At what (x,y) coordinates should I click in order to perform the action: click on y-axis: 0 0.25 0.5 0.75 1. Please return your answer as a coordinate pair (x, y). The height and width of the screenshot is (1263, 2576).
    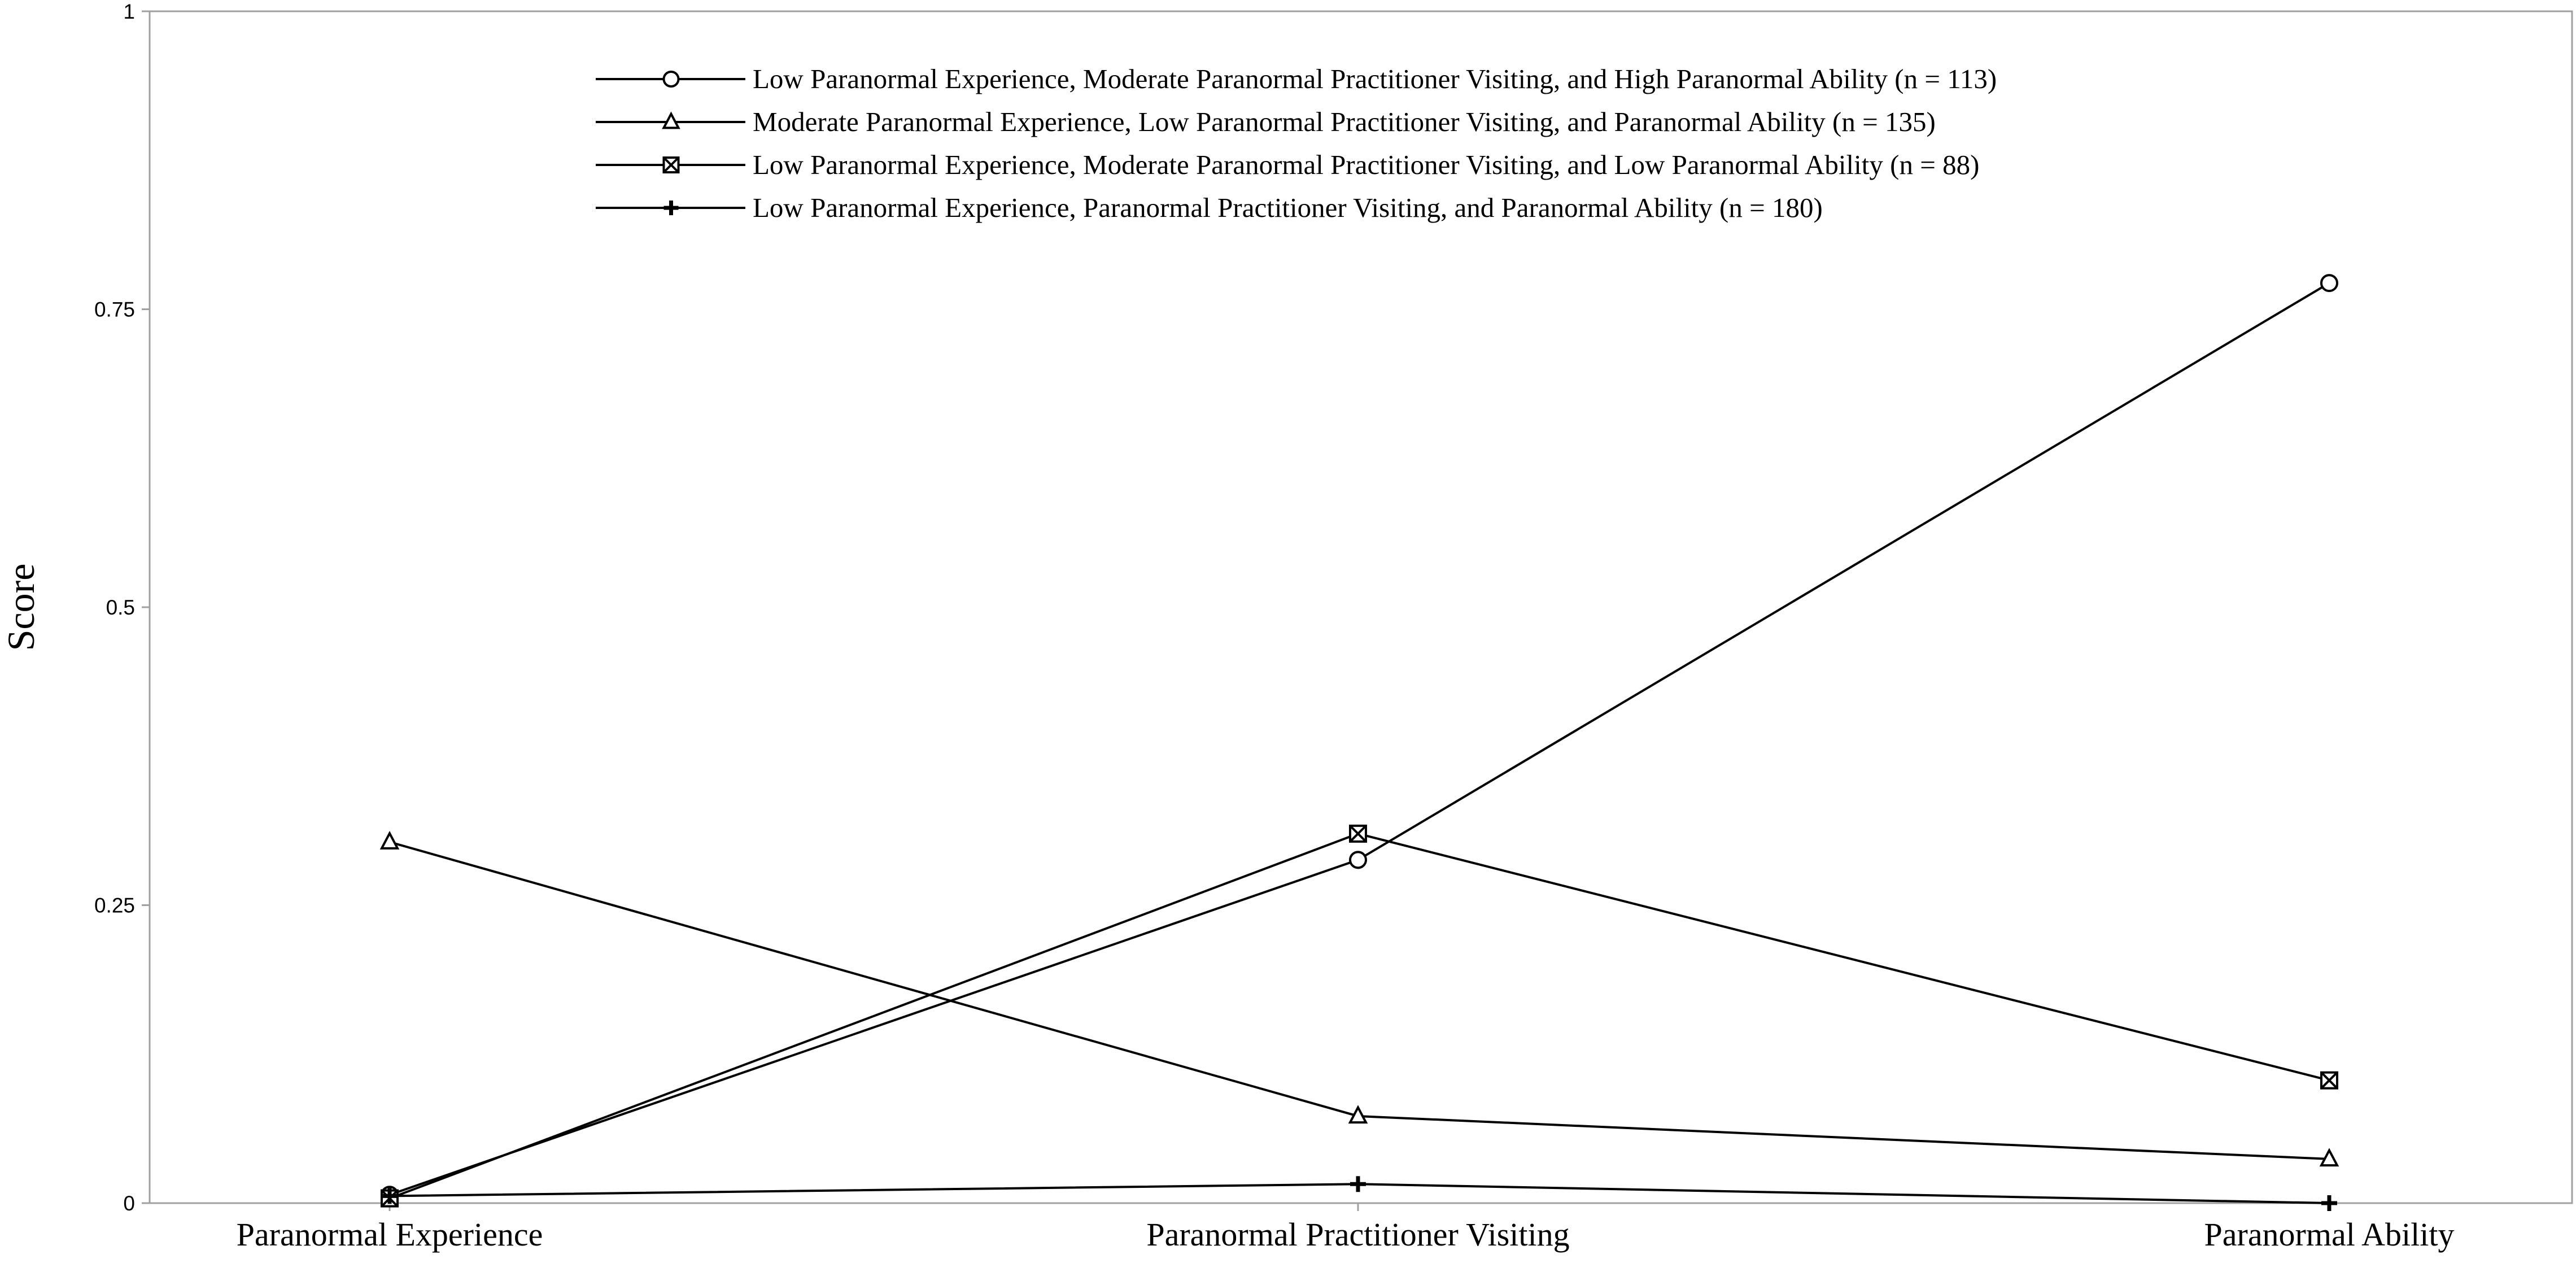
    Looking at the image, I should click on (122, 607).